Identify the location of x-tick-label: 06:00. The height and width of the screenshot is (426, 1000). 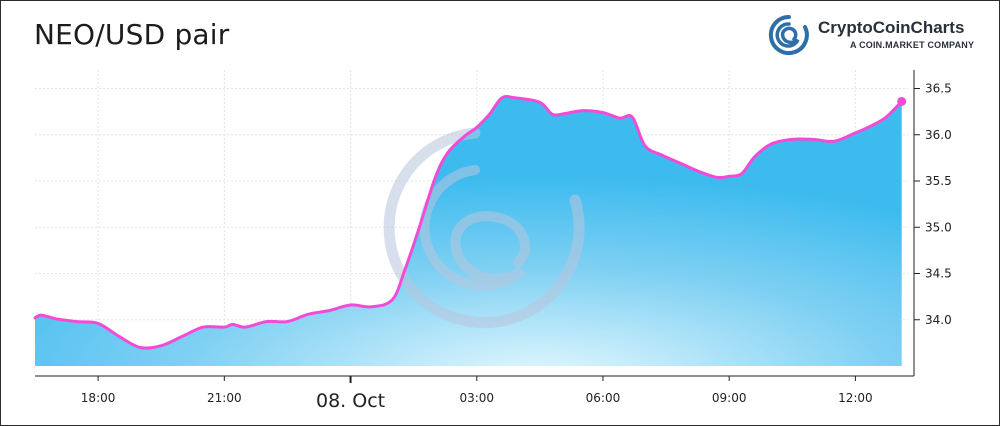
(603, 398).